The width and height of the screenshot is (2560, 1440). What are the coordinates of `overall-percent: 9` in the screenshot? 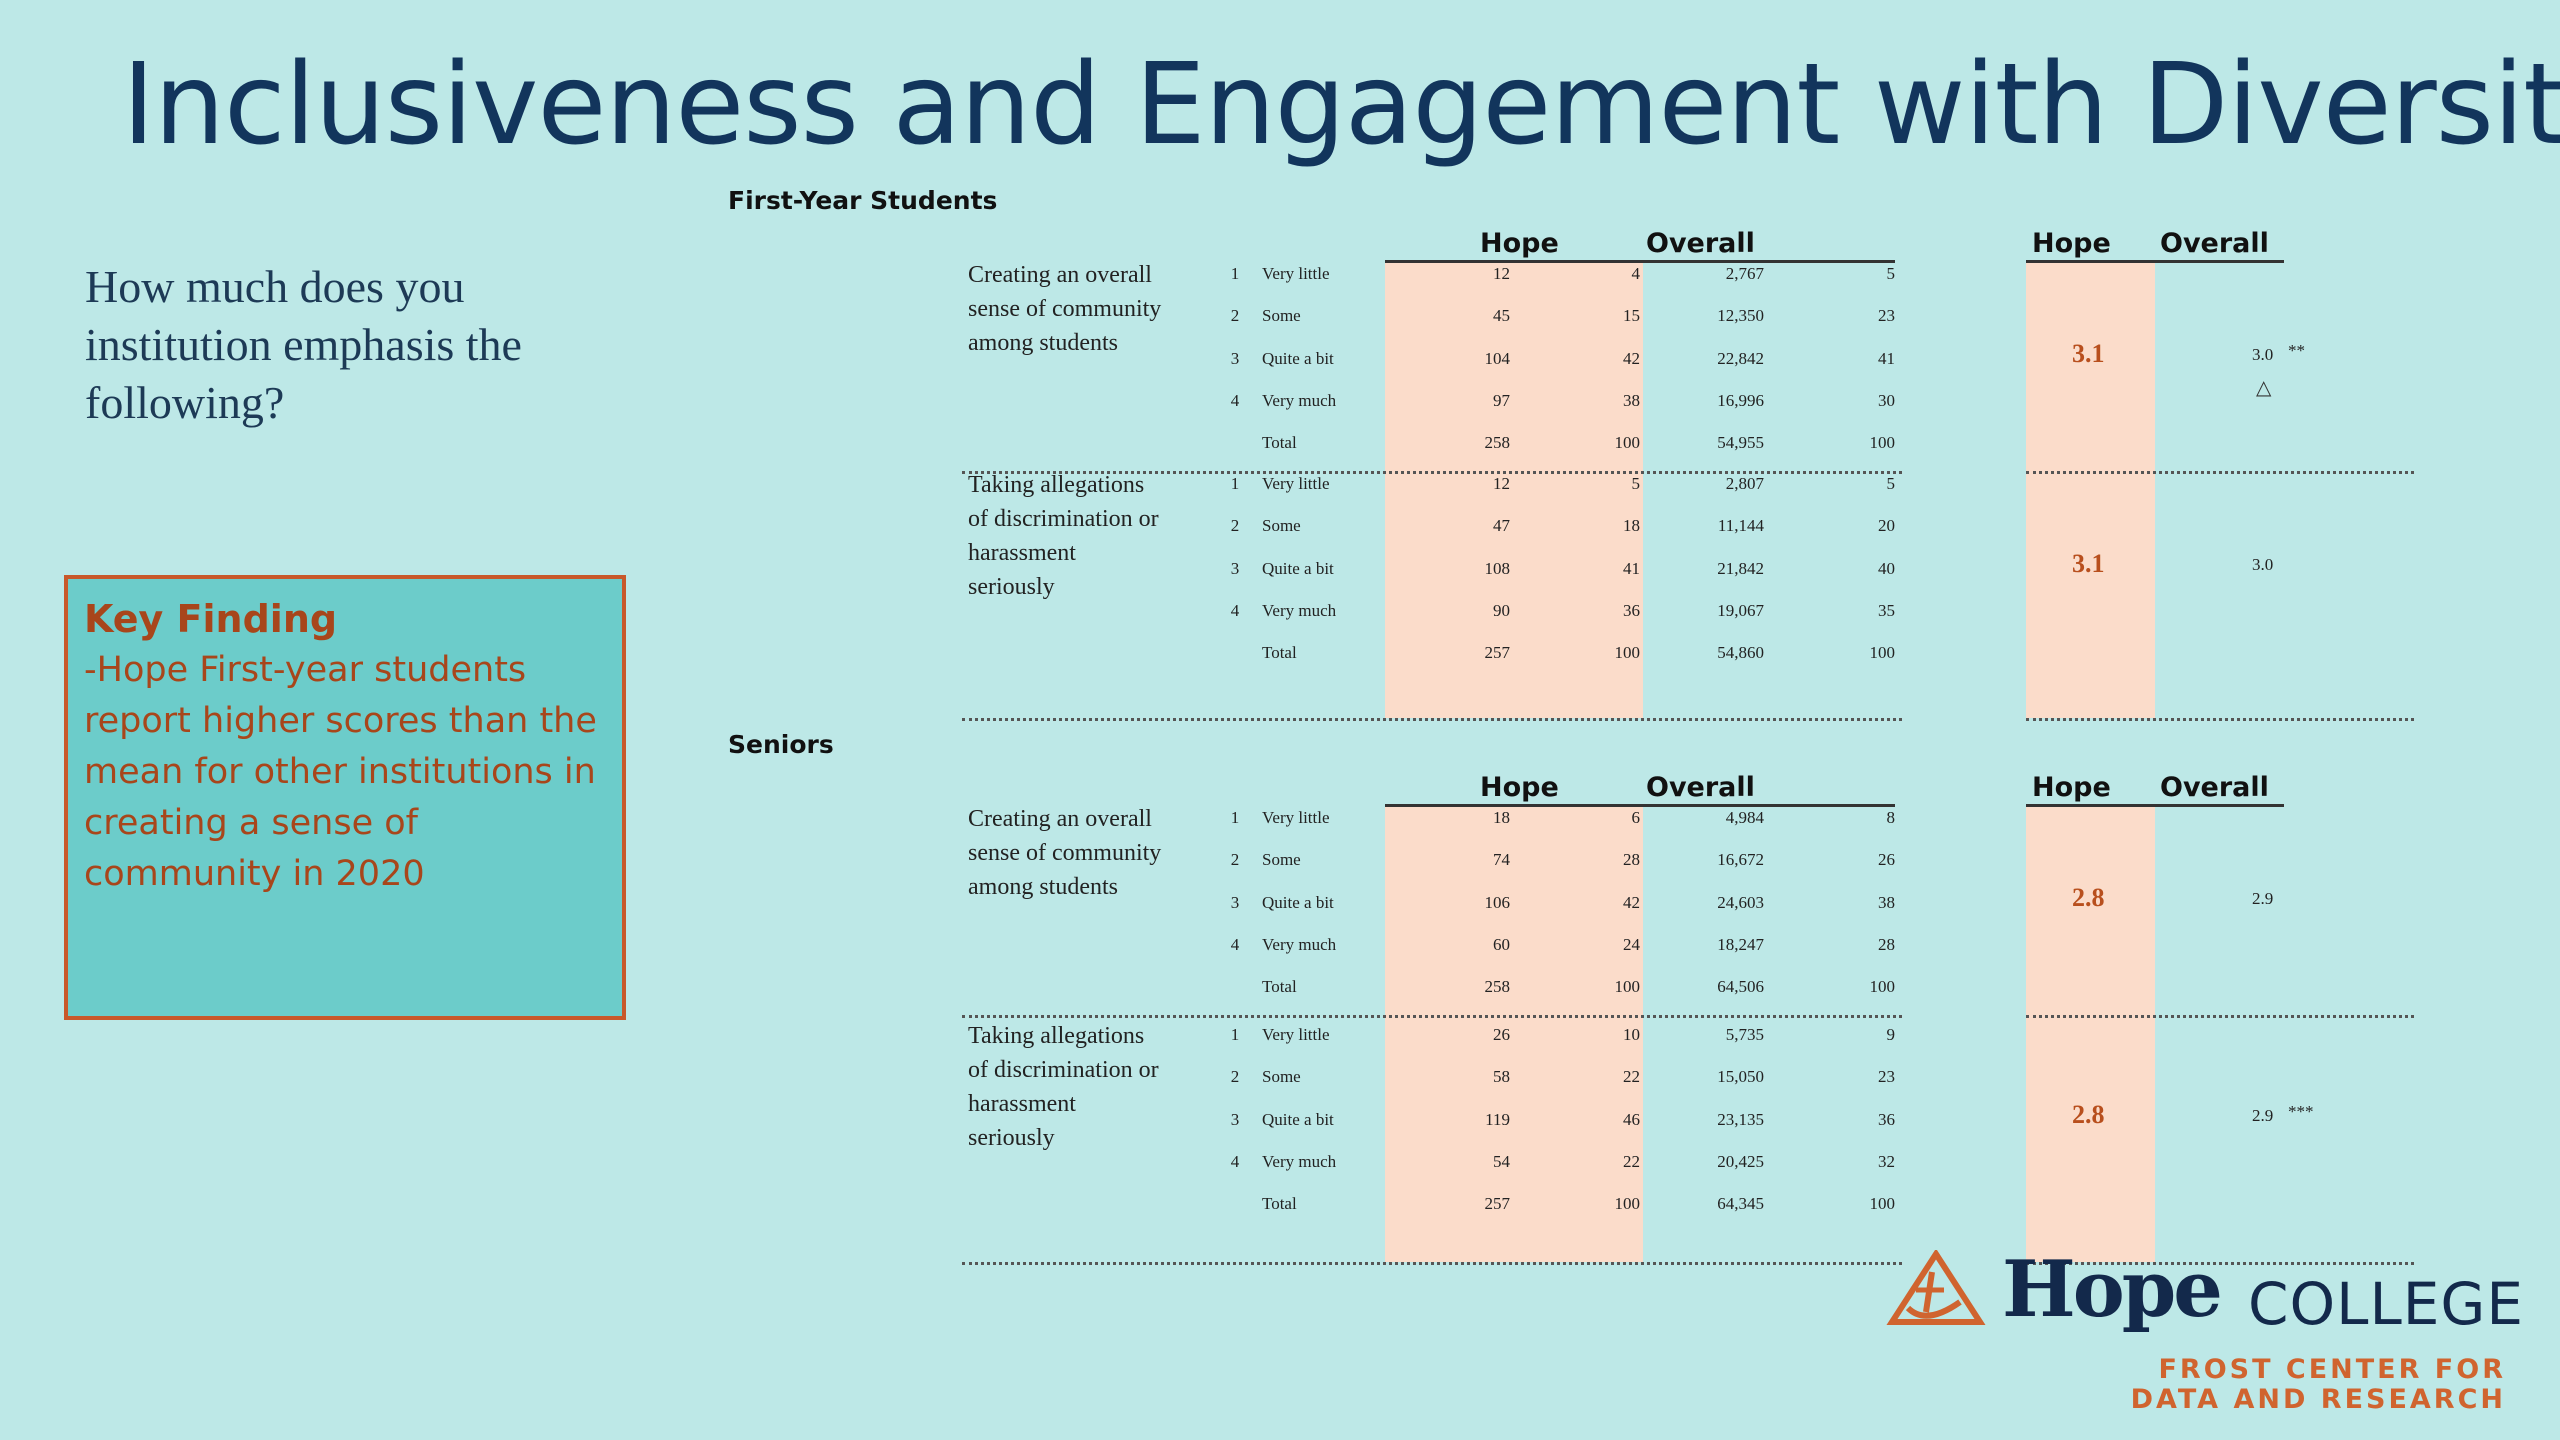 It's located at (1891, 1034).